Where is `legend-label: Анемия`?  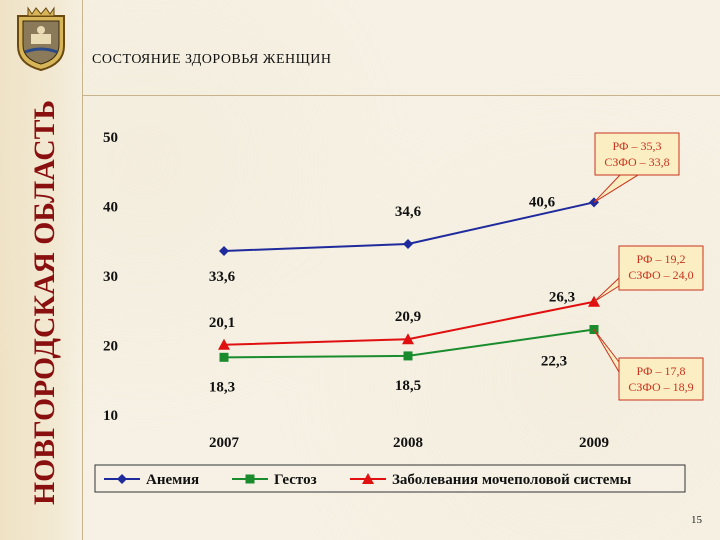 legend-label: Анемия is located at coordinates (172, 480).